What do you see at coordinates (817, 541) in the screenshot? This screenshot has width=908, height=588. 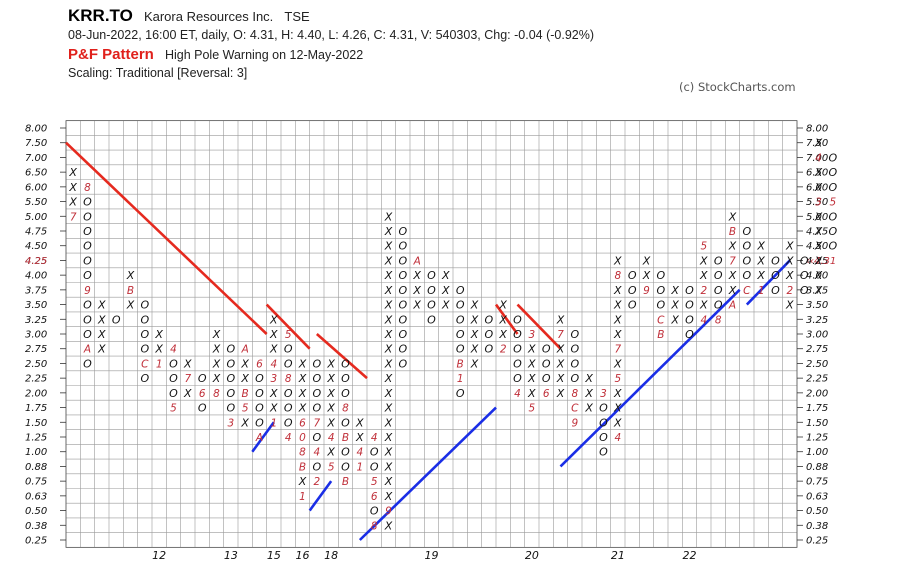 I see `y-tick-label-right: 0.25` at bounding box center [817, 541].